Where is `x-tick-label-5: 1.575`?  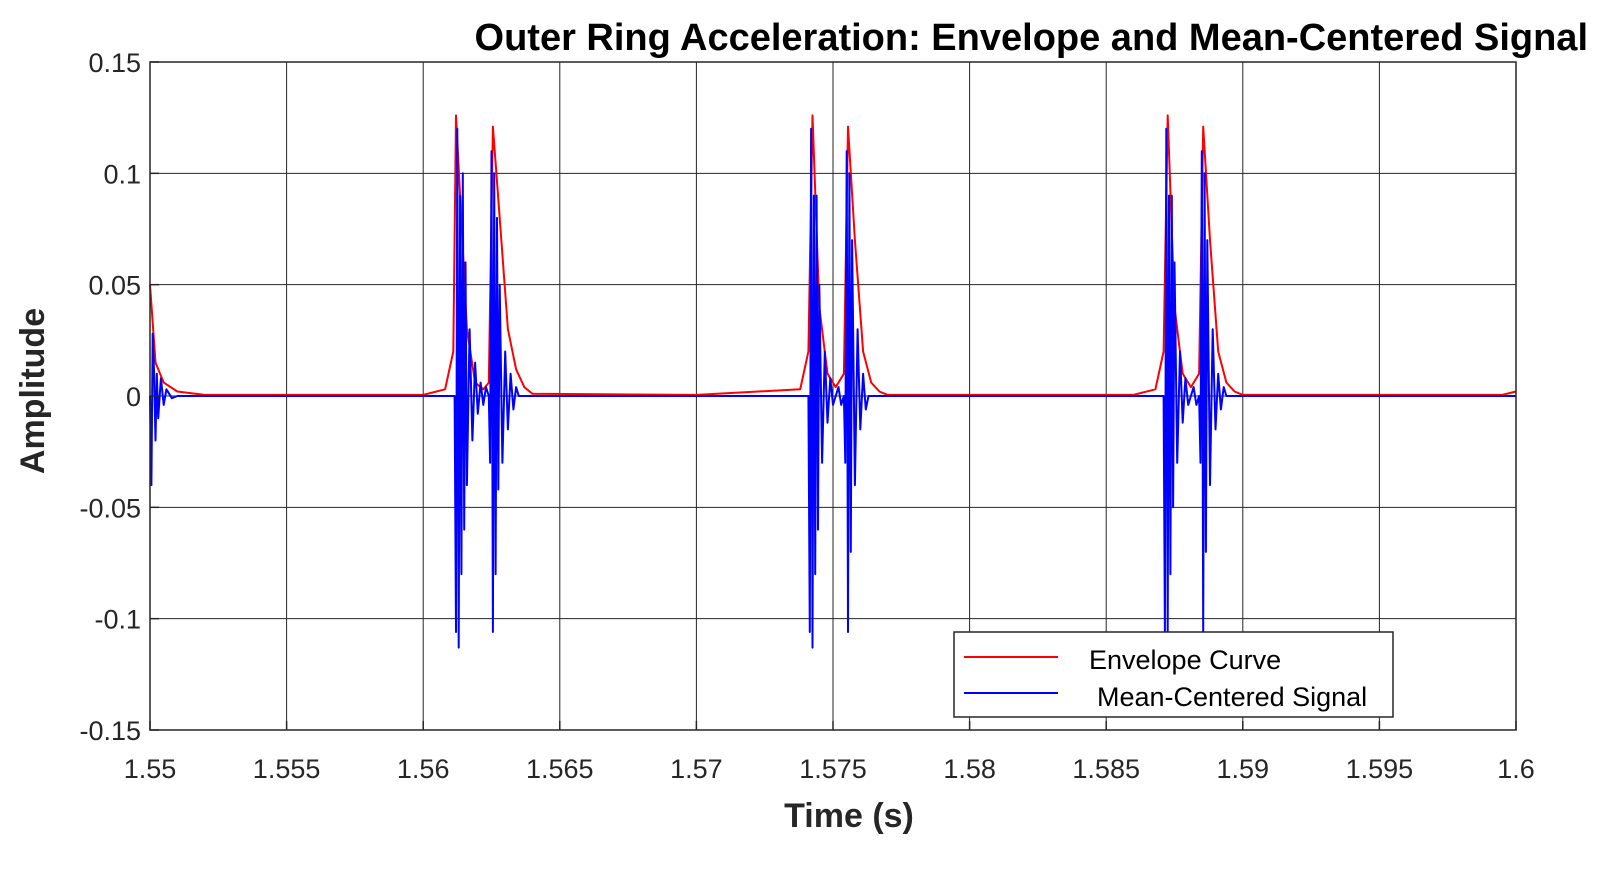
x-tick-label-5: 1.575 is located at coordinates (833, 769).